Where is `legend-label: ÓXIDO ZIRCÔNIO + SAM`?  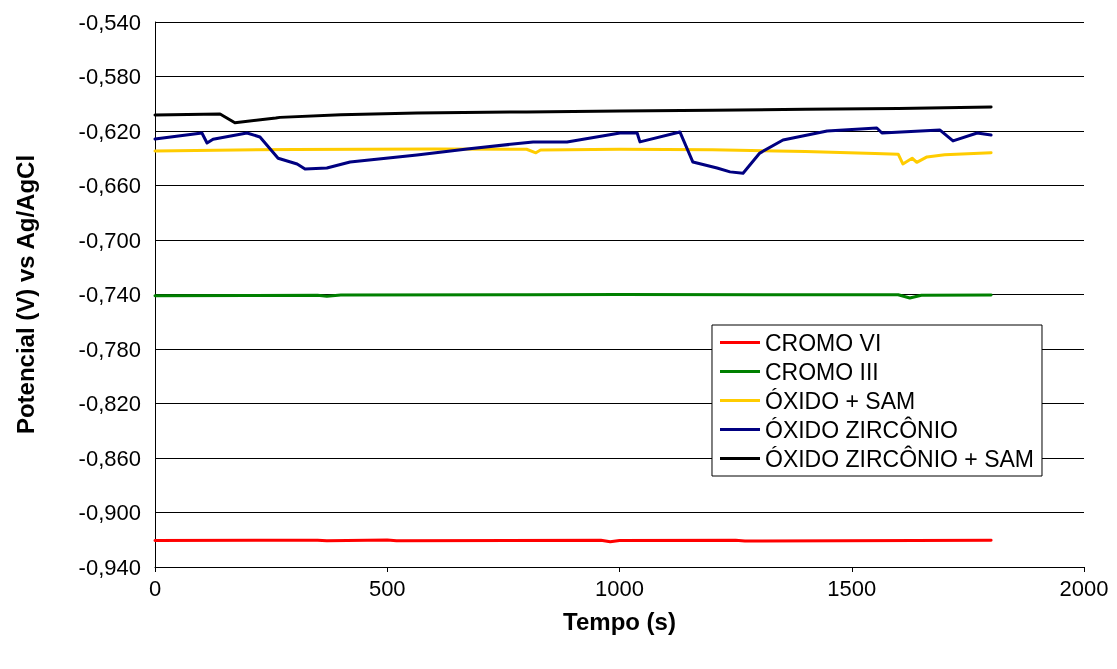 legend-label: ÓXIDO ZIRCÔNIO + SAM is located at coordinates (900, 458).